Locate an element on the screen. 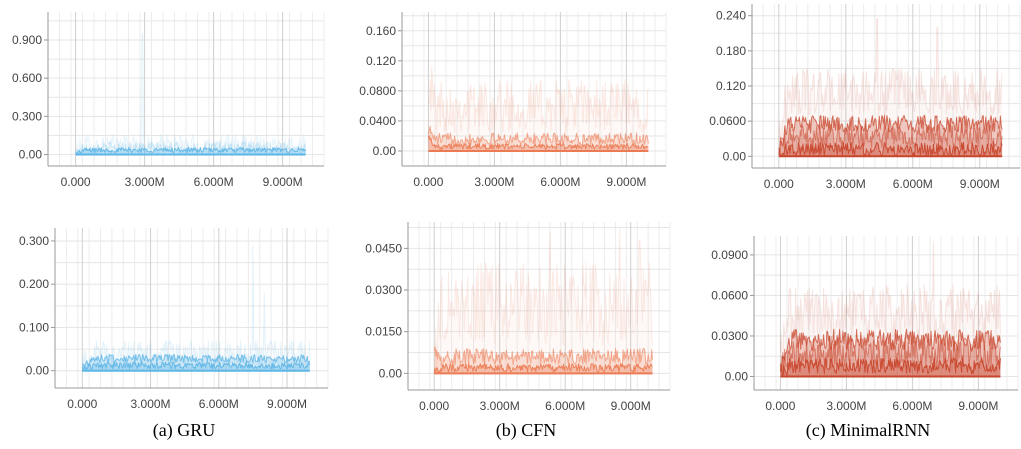 The image size is (1021, 449). y-tick-label: 0.600 is located at coordinates (27, 78).